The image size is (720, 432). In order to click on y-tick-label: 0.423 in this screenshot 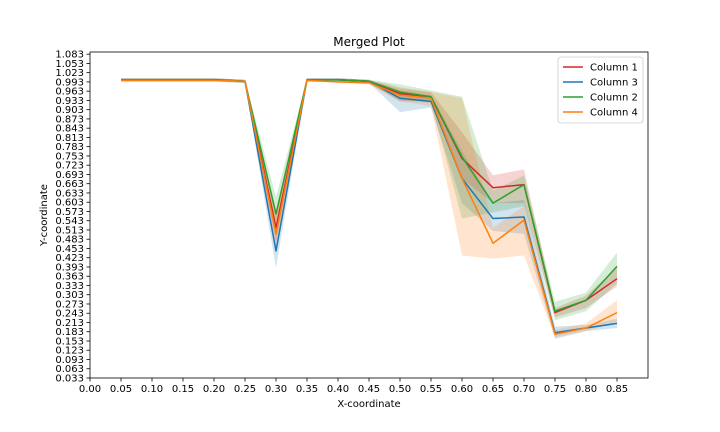, I will do `click(69, 258)`.